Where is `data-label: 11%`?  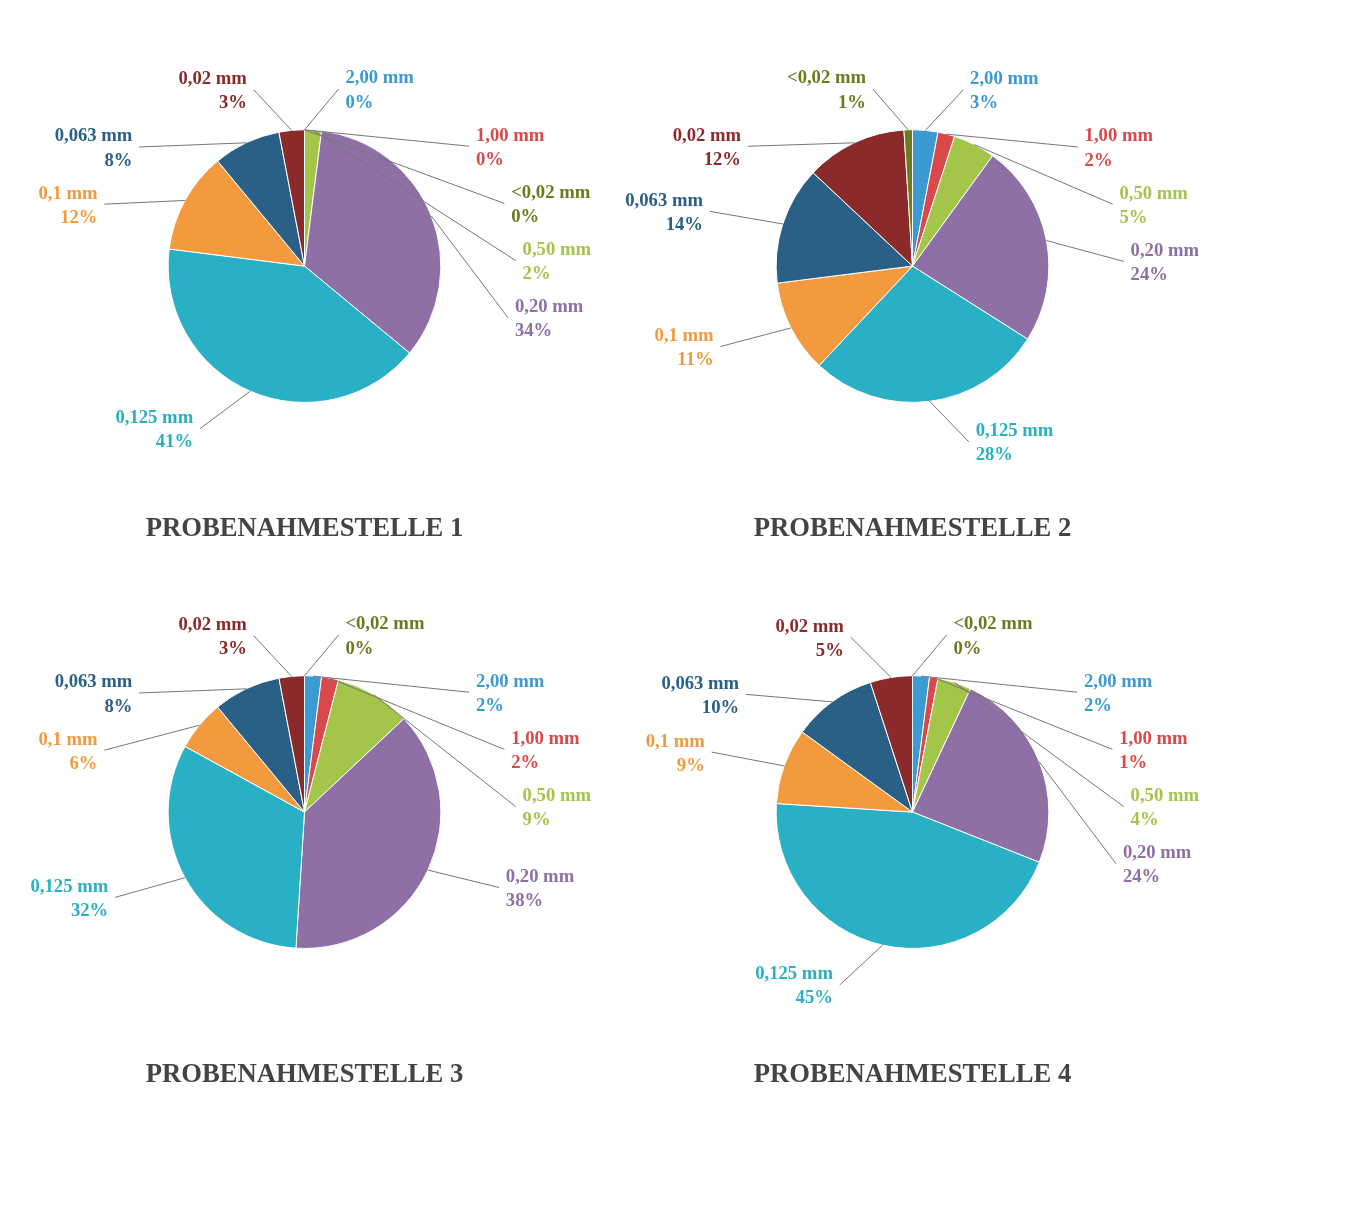 data-label: 11% is located at coordinates (695, 359).